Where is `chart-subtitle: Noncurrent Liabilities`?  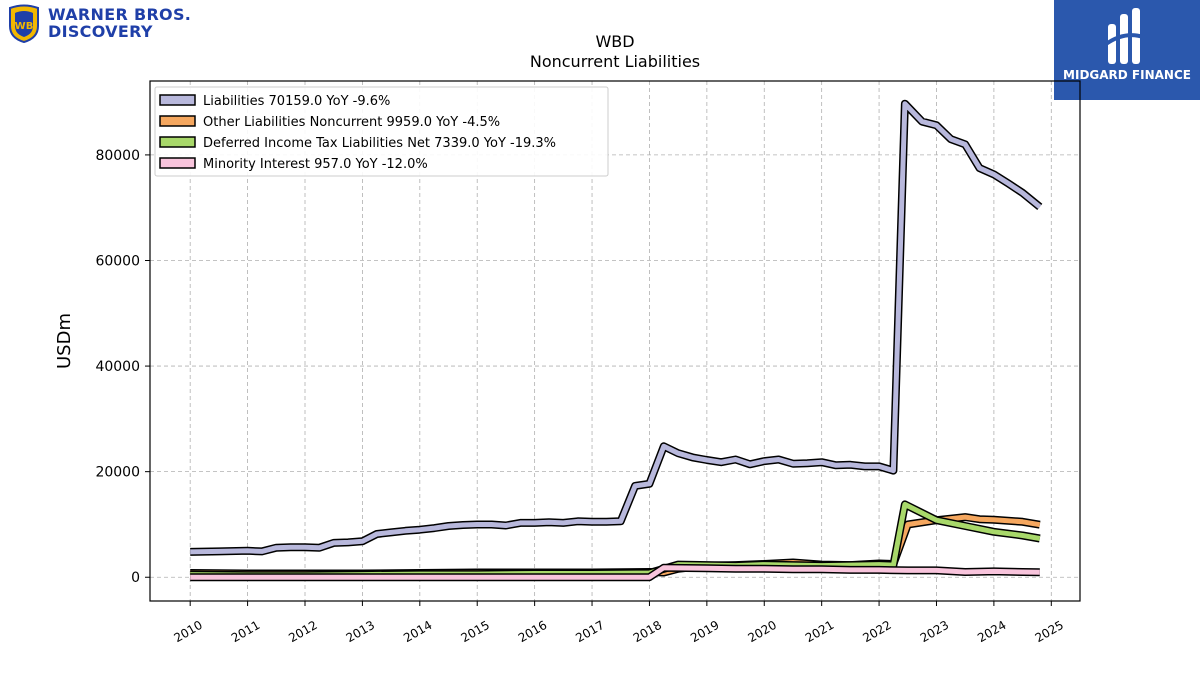 chart-subtitle: Noncurrent Liabilities is located at coordinates (615, 61).